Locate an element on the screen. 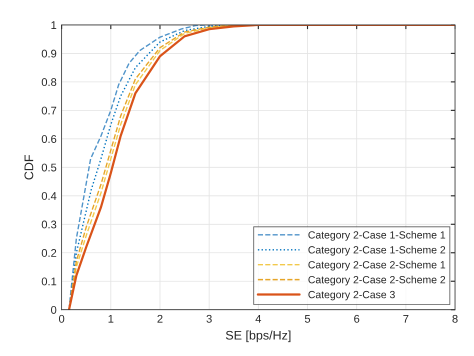 This screenshot has width=474, height=356. legend-label: Category 2-Case 3 is located at coordinates (351, 295).